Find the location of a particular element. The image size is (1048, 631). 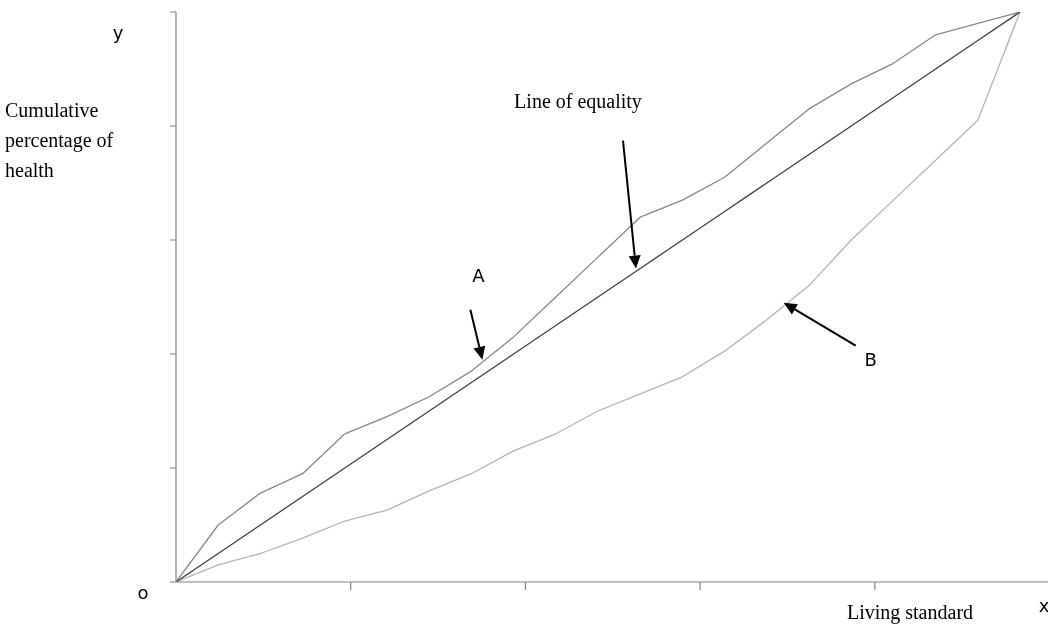

x-axis-title: Living standard is located at coordinates (910, 612).